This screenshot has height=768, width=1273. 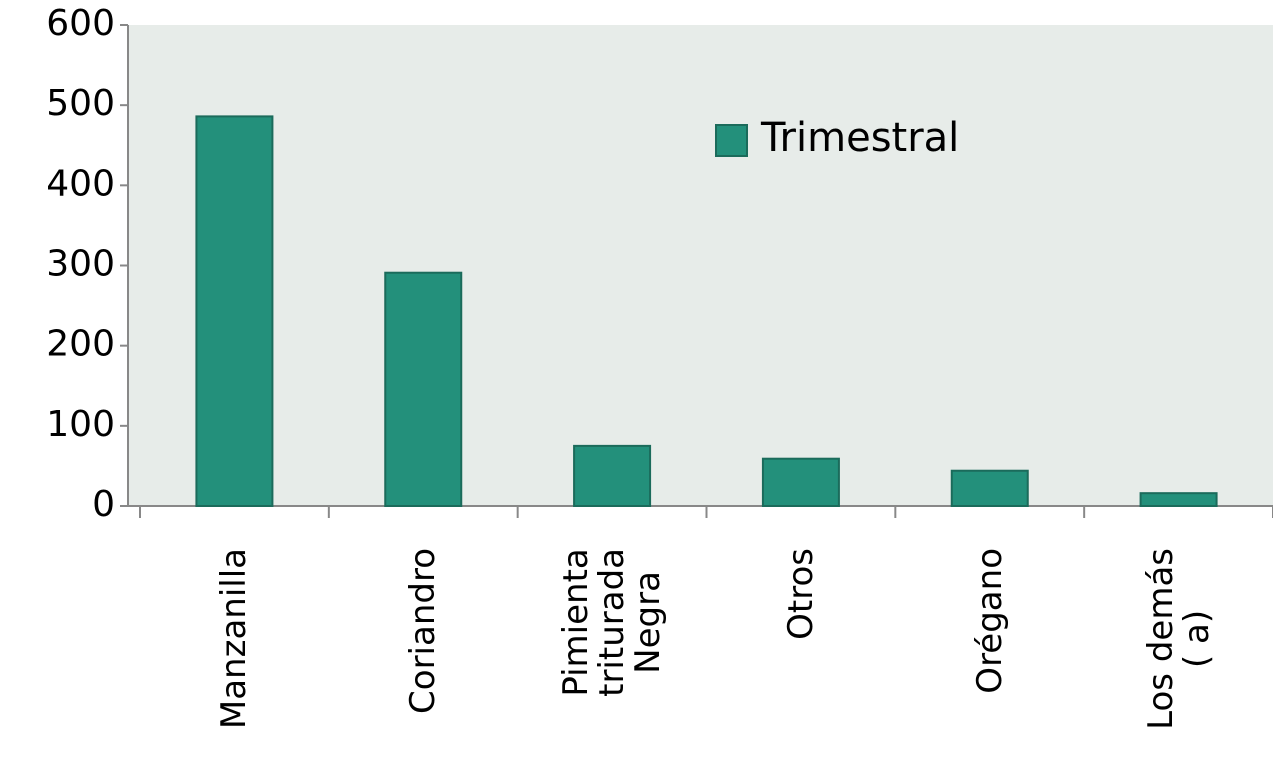 I want to click on x-tick-label-text: Orégano, so click(x=989, y=621).